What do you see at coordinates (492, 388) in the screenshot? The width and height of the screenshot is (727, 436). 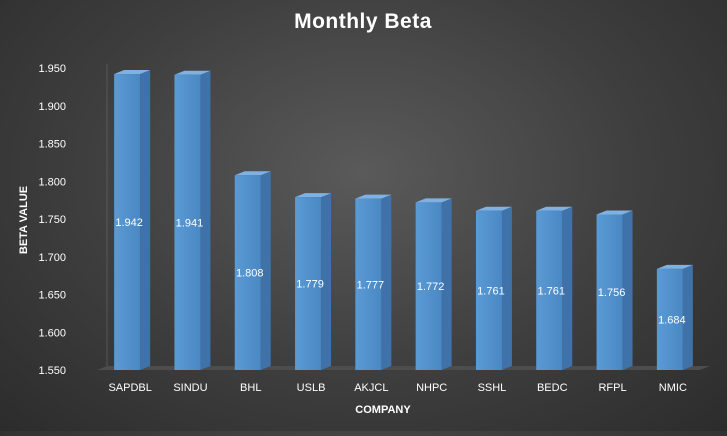 I see `x-tick-label: SSHL` at bounding box center [492, 388].